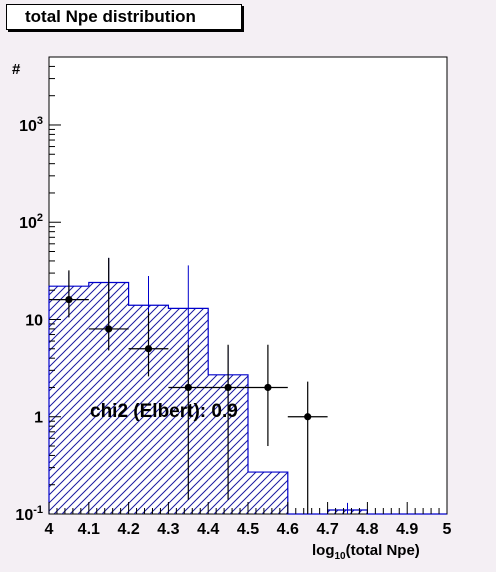 The height and width of the screenshot is (572, 496). I want to click on x-tick-label: 4, so click(49, 529).